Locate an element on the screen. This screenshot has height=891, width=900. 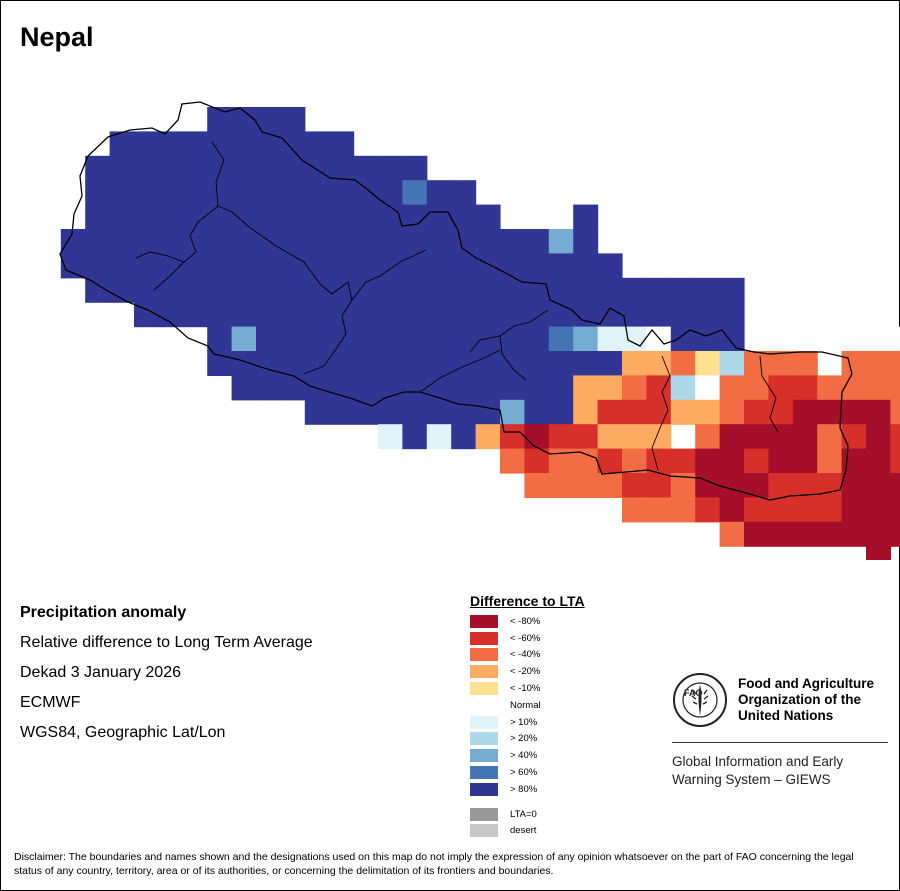
legend-label: < -40% is located at coordinates (525, 655).